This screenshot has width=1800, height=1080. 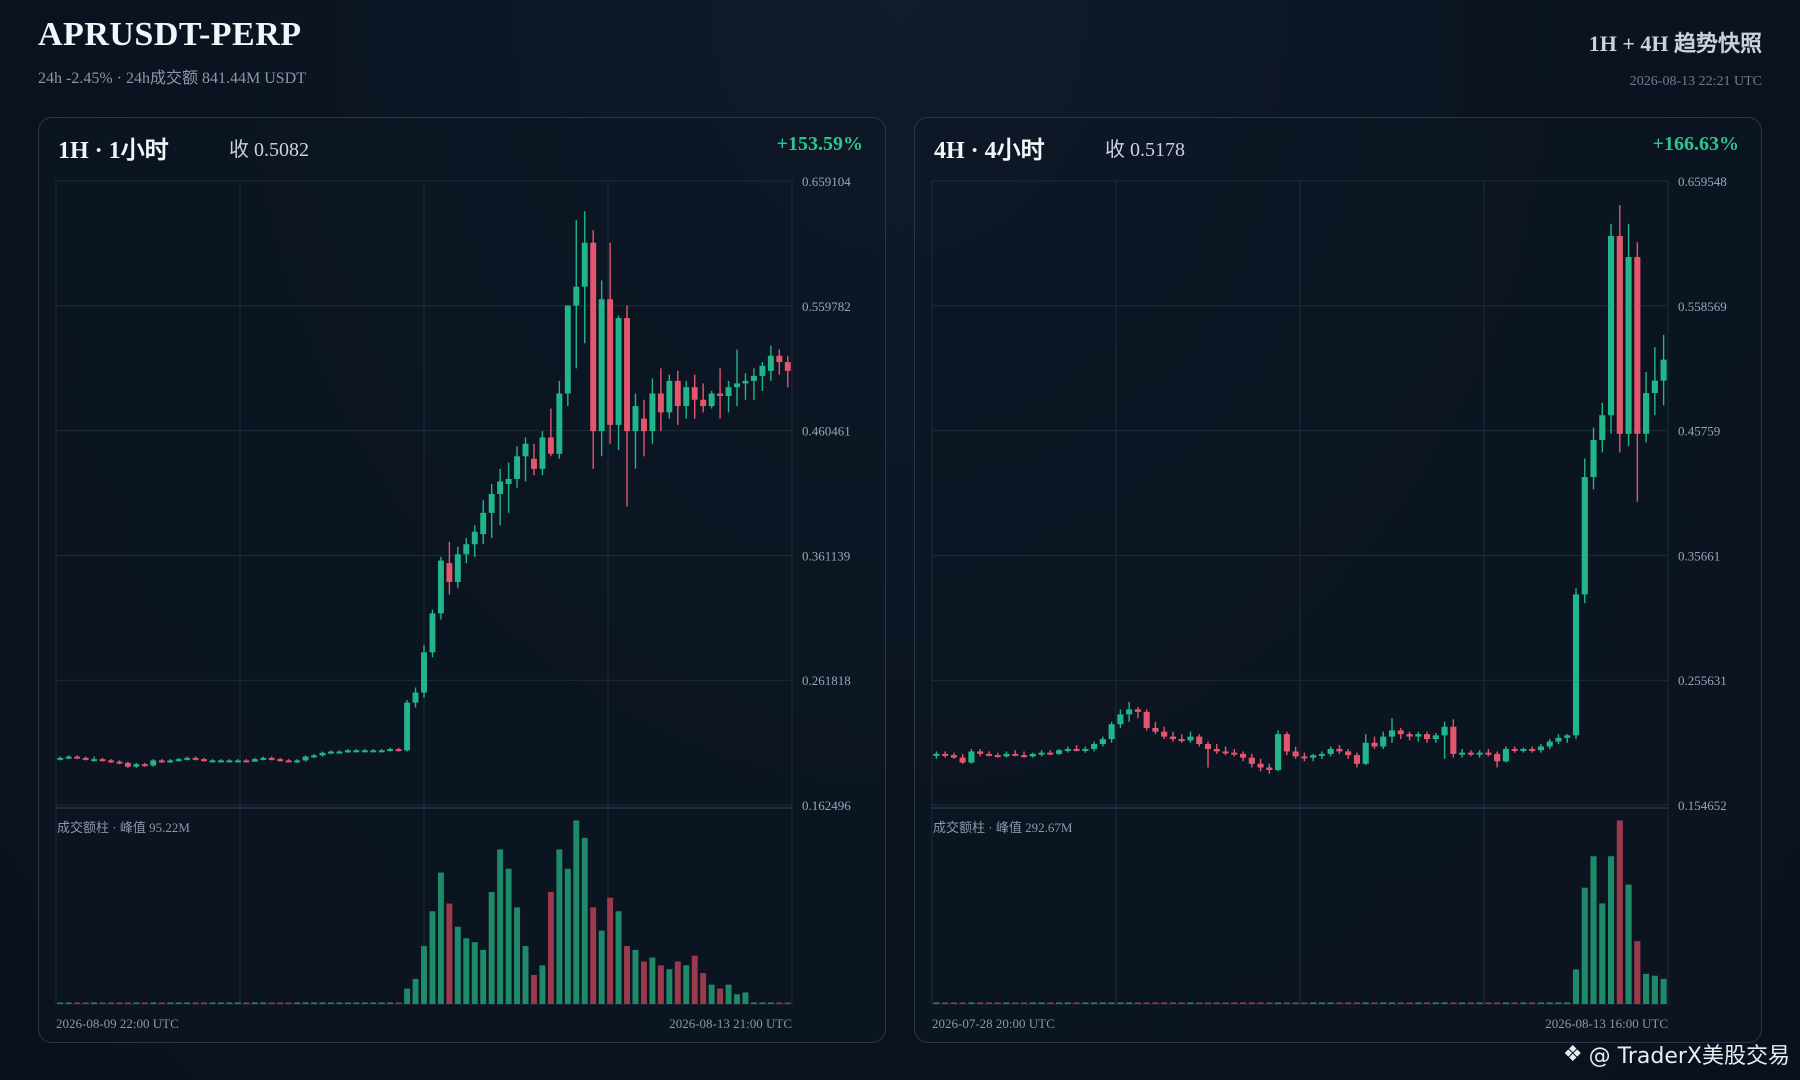 What do you see at coordinates (1606, 1023) in the screenshot?
I see `x-end-label: 2026-08-13 16:00 UTC` at bounding box center [1606, 1023].